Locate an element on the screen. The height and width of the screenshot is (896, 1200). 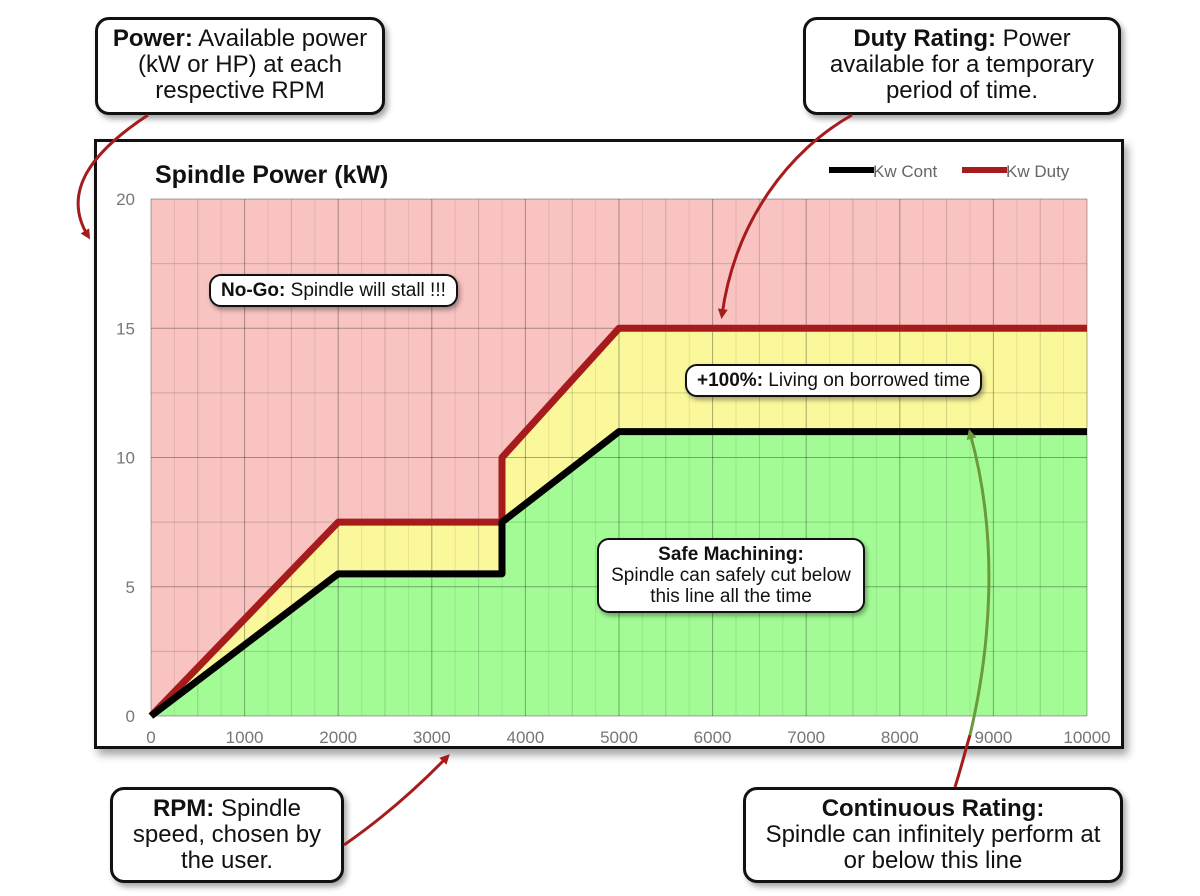
y-tick-label: 20 is located at coordinates (125, 199).